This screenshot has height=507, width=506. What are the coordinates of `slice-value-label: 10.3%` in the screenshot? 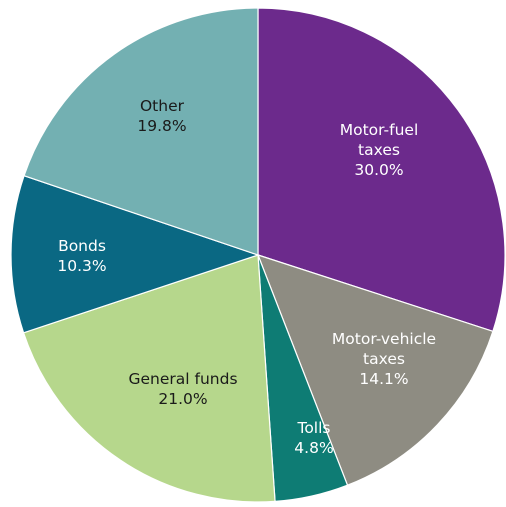 It's located at (81, 266).